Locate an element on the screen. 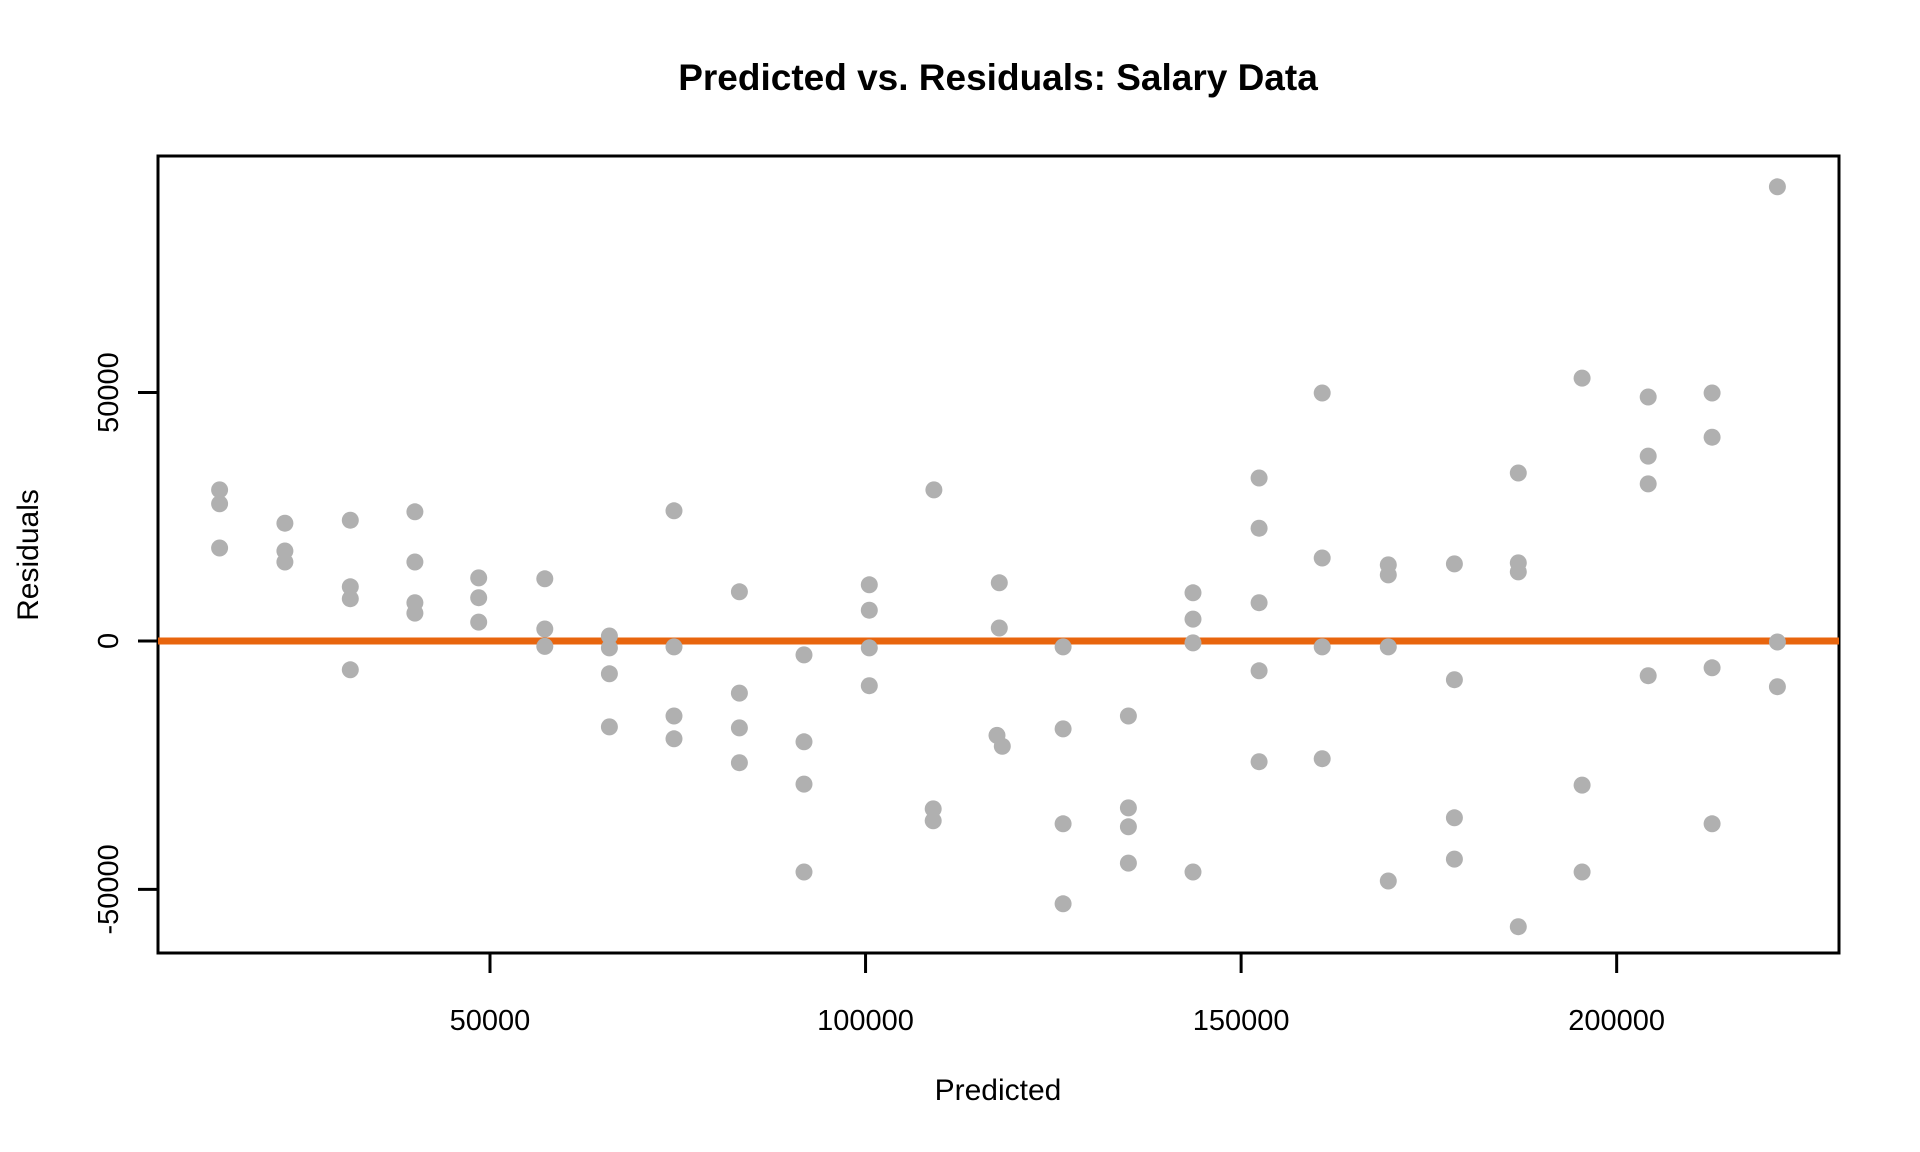  chart-title: Predicted vs. Residuals: Salary Data is located at coordinates (998, 77).